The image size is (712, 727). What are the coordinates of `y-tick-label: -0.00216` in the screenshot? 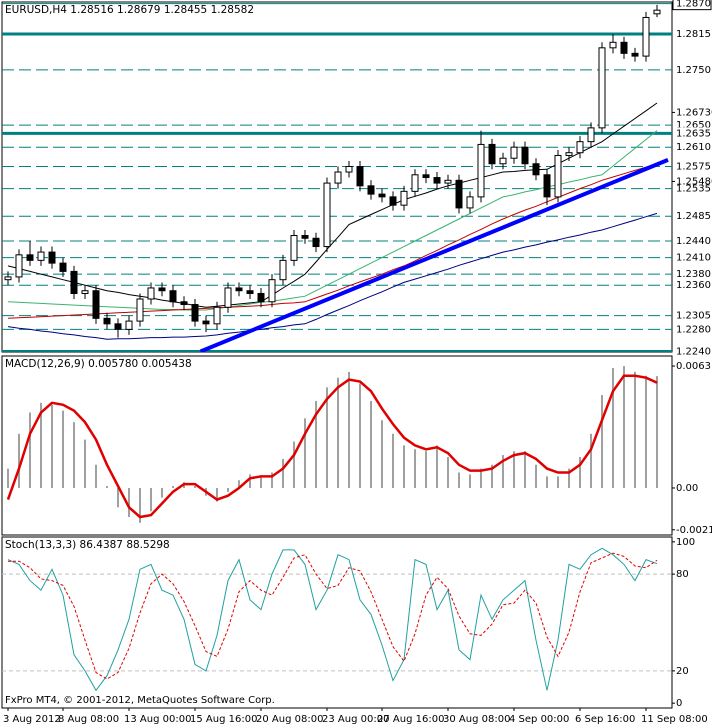 It's located at (694, 530).